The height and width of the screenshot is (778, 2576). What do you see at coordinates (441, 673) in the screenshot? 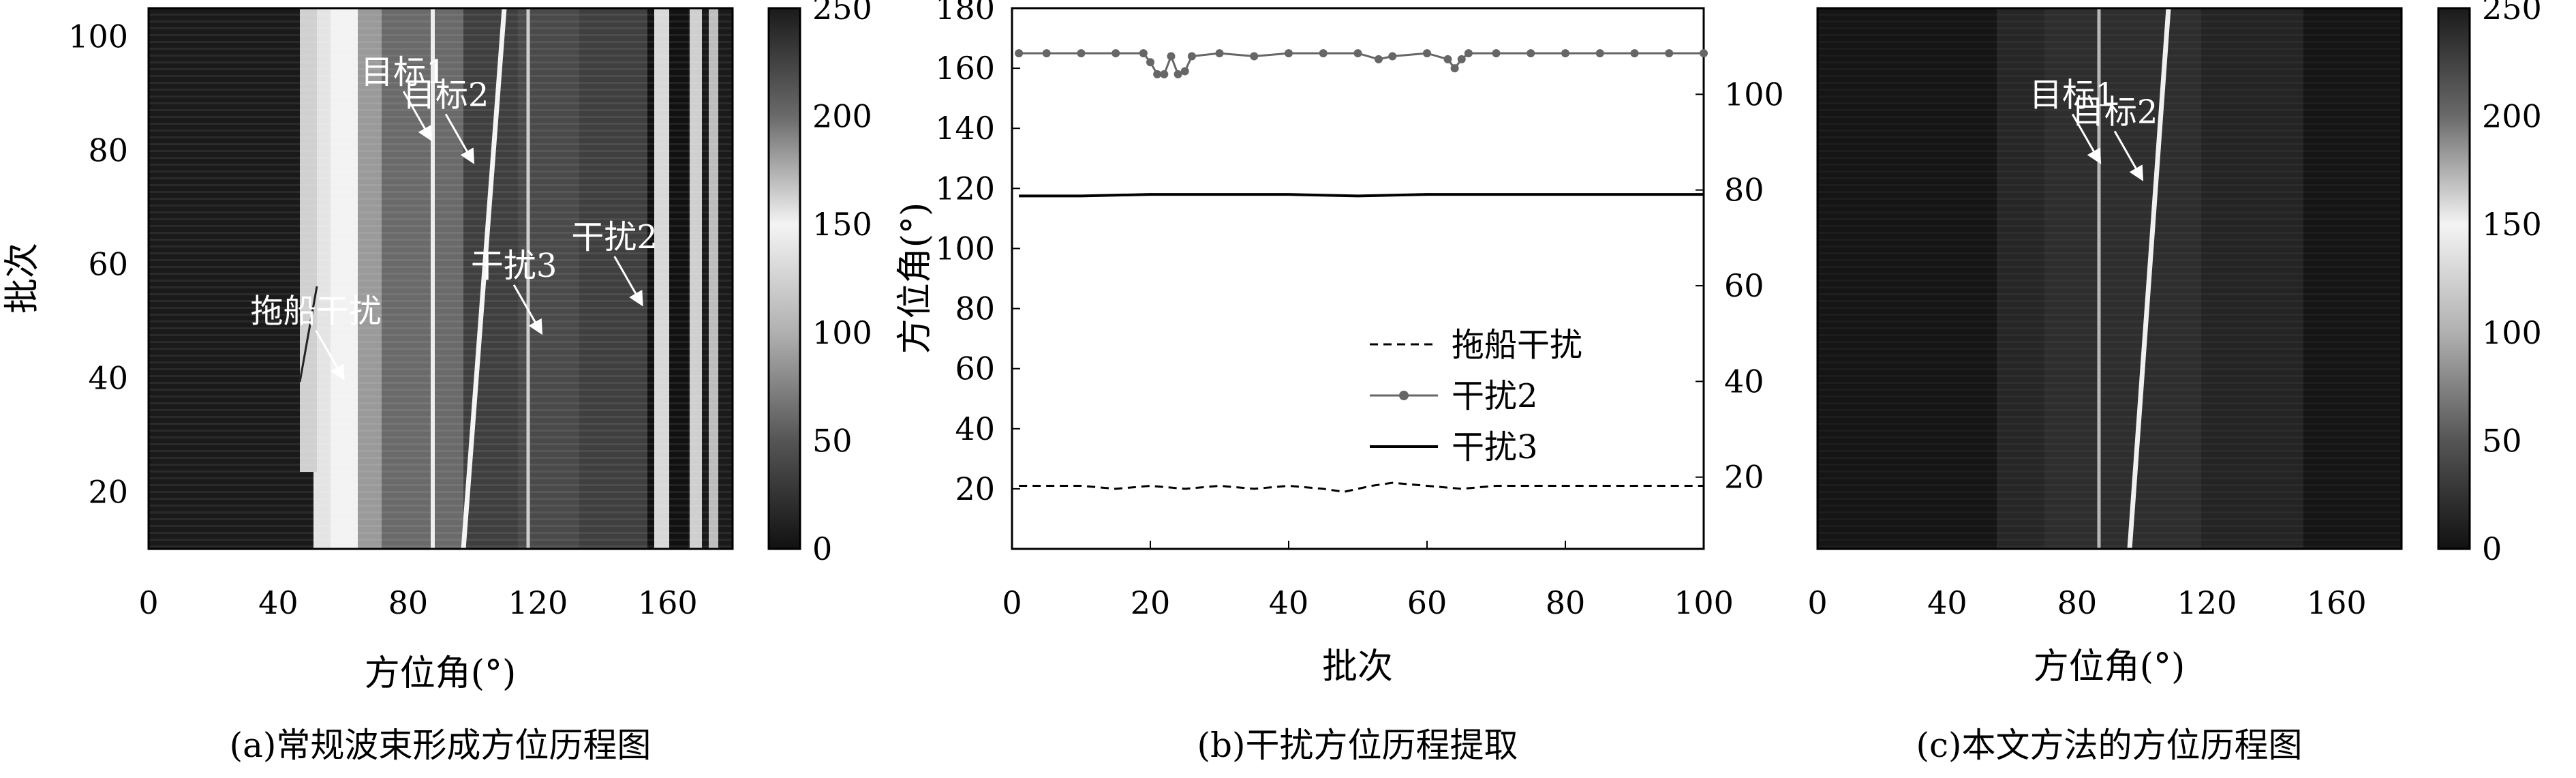
I see `x-axis-label-a: 方位角(°)` at bounding box center [441, 673].